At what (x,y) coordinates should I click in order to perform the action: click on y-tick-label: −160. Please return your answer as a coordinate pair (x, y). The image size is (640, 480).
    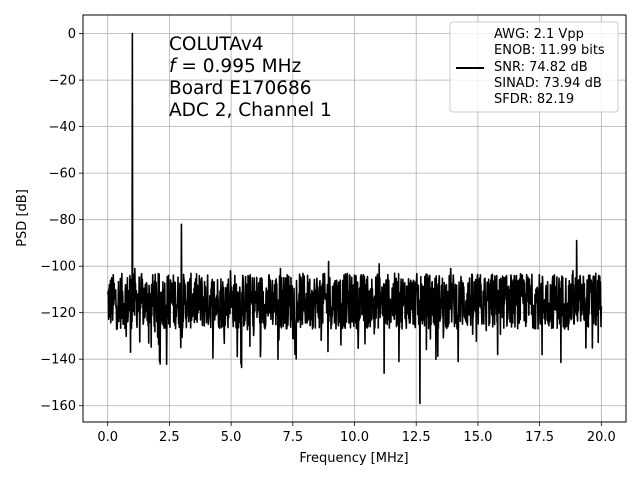
    Looking at the image, I should click on (58, 406).